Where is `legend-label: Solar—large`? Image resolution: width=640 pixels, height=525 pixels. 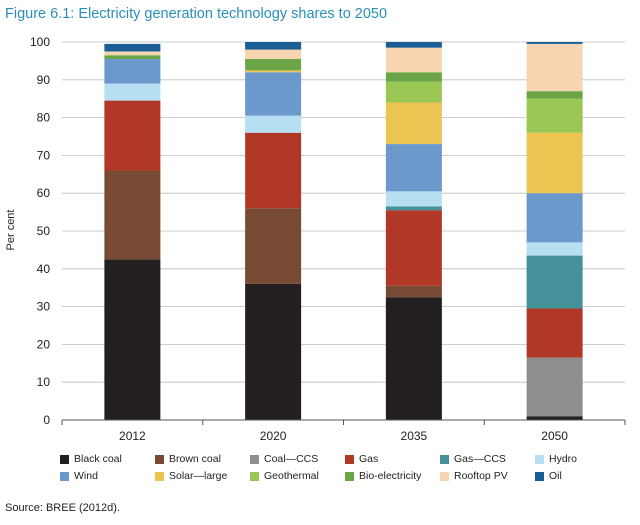
legend-label: Solar—large is located at coordinates (198, 476).